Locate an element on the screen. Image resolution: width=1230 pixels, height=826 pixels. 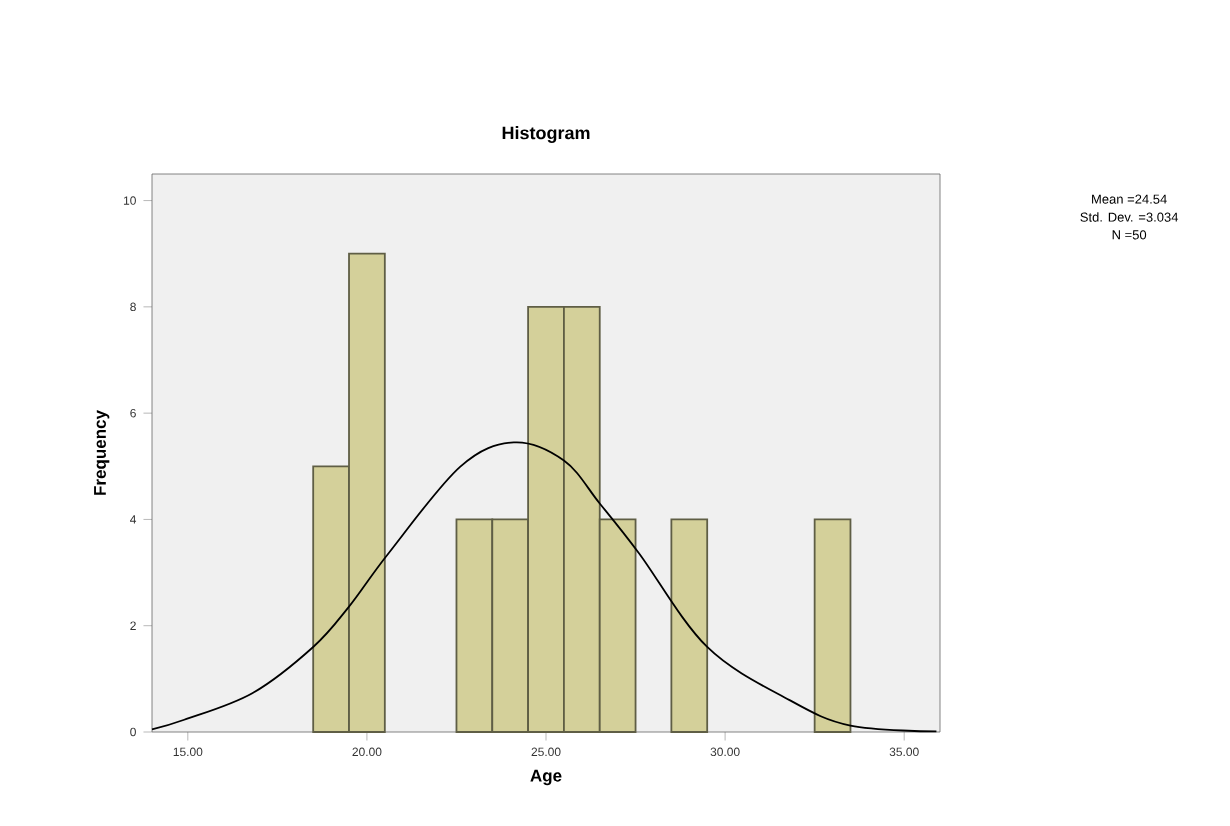
chart-title: Histogram is located at coordinates (546, 134).